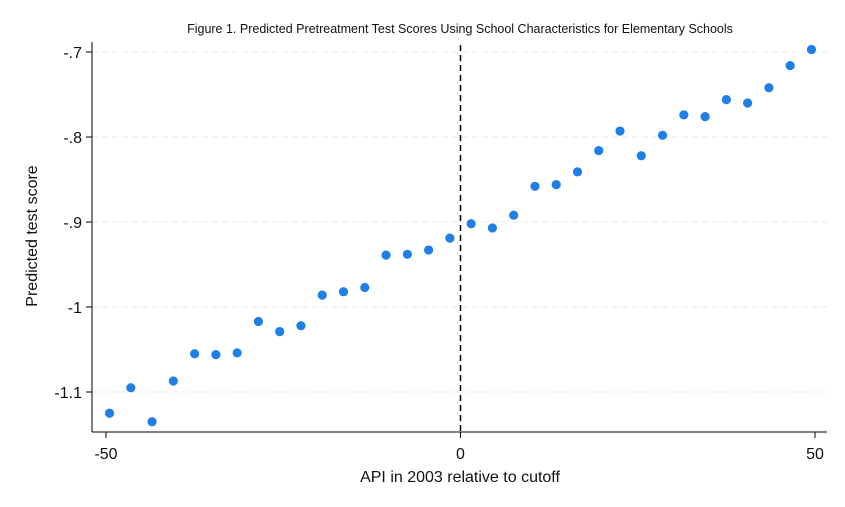 Image resolution: width=845 pixels, height=507 pixels. What do you see at coordinates (72, 138) in the screenshot?
I see `y-tick-label: -.8` at bounding box center [72, 138].